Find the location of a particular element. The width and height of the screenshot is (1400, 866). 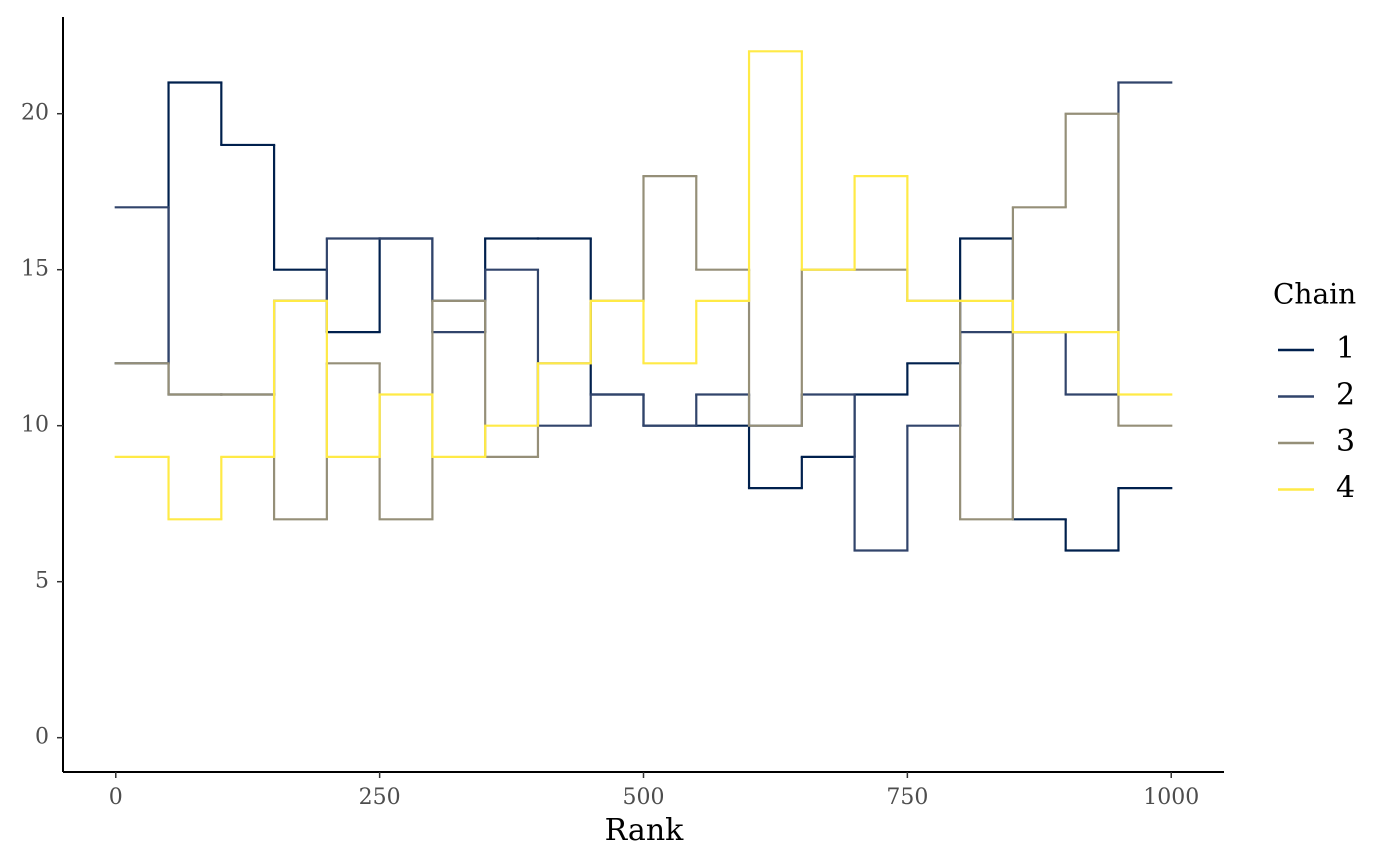

y-tick-label: 5 is located at coordinates (42, 581).